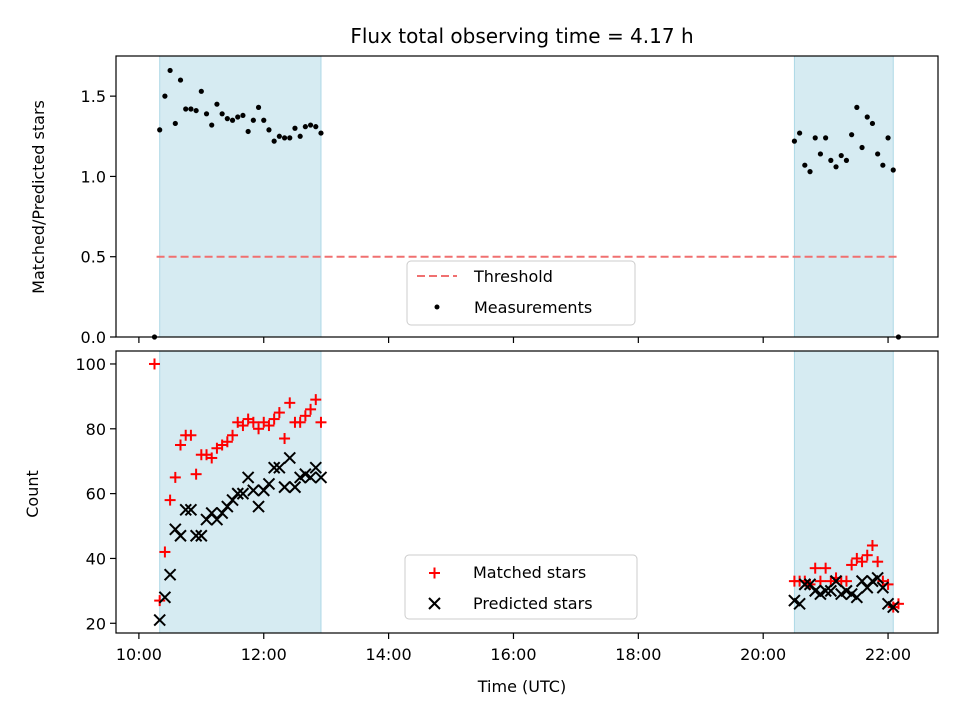  Describe the element at coordinates (96, 429) in the screenshot. I see `bottom-y-tick-label: 80` at that location.